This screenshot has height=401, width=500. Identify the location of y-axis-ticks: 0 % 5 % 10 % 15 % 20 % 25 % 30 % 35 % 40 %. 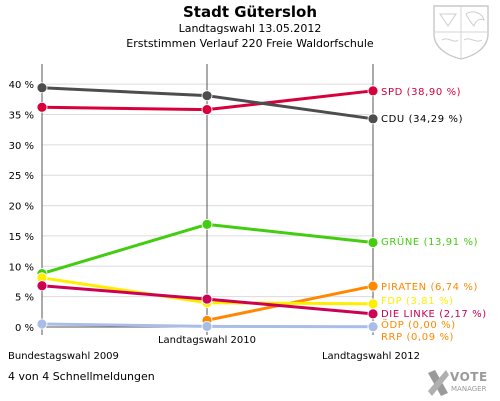
(21, 207).